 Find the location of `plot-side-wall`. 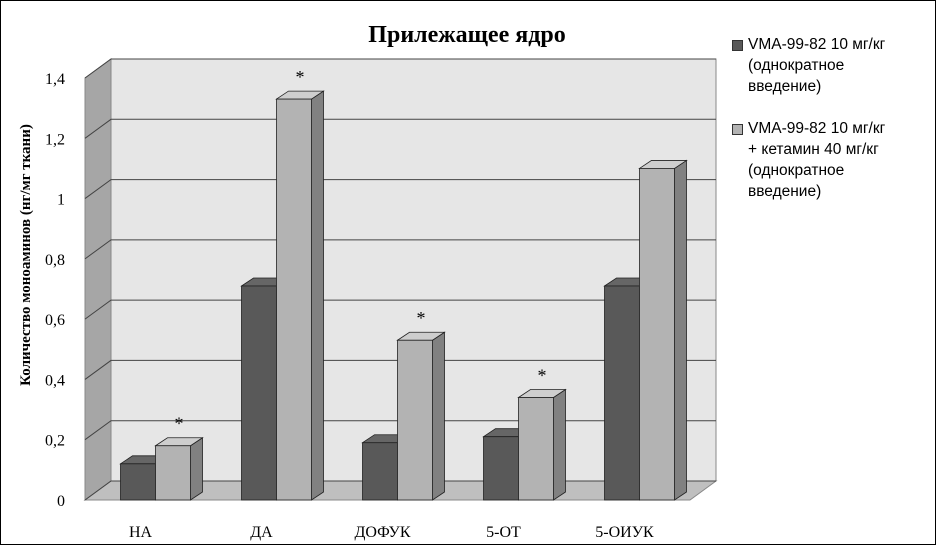

plot-side-wall is located at coordinates (98, 279).